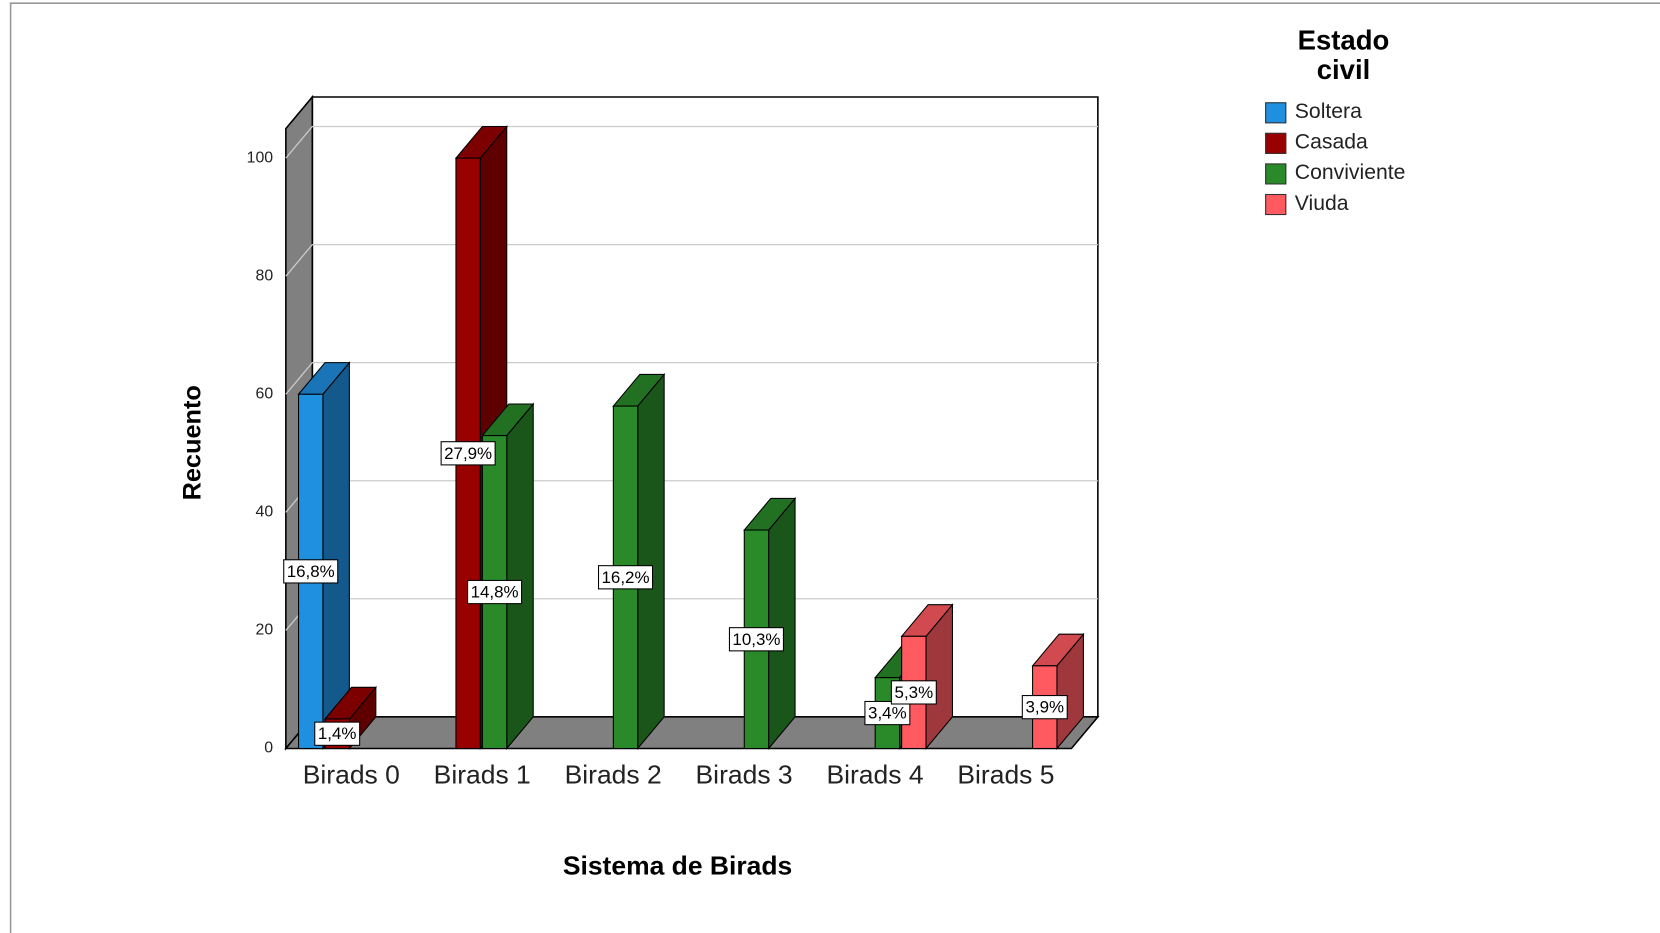 The image size is (1660, 933). What do you see at coordinates (264, 393) in the screenshot?
I see `y-tick-label: 60` at bounding box center [264, 393].